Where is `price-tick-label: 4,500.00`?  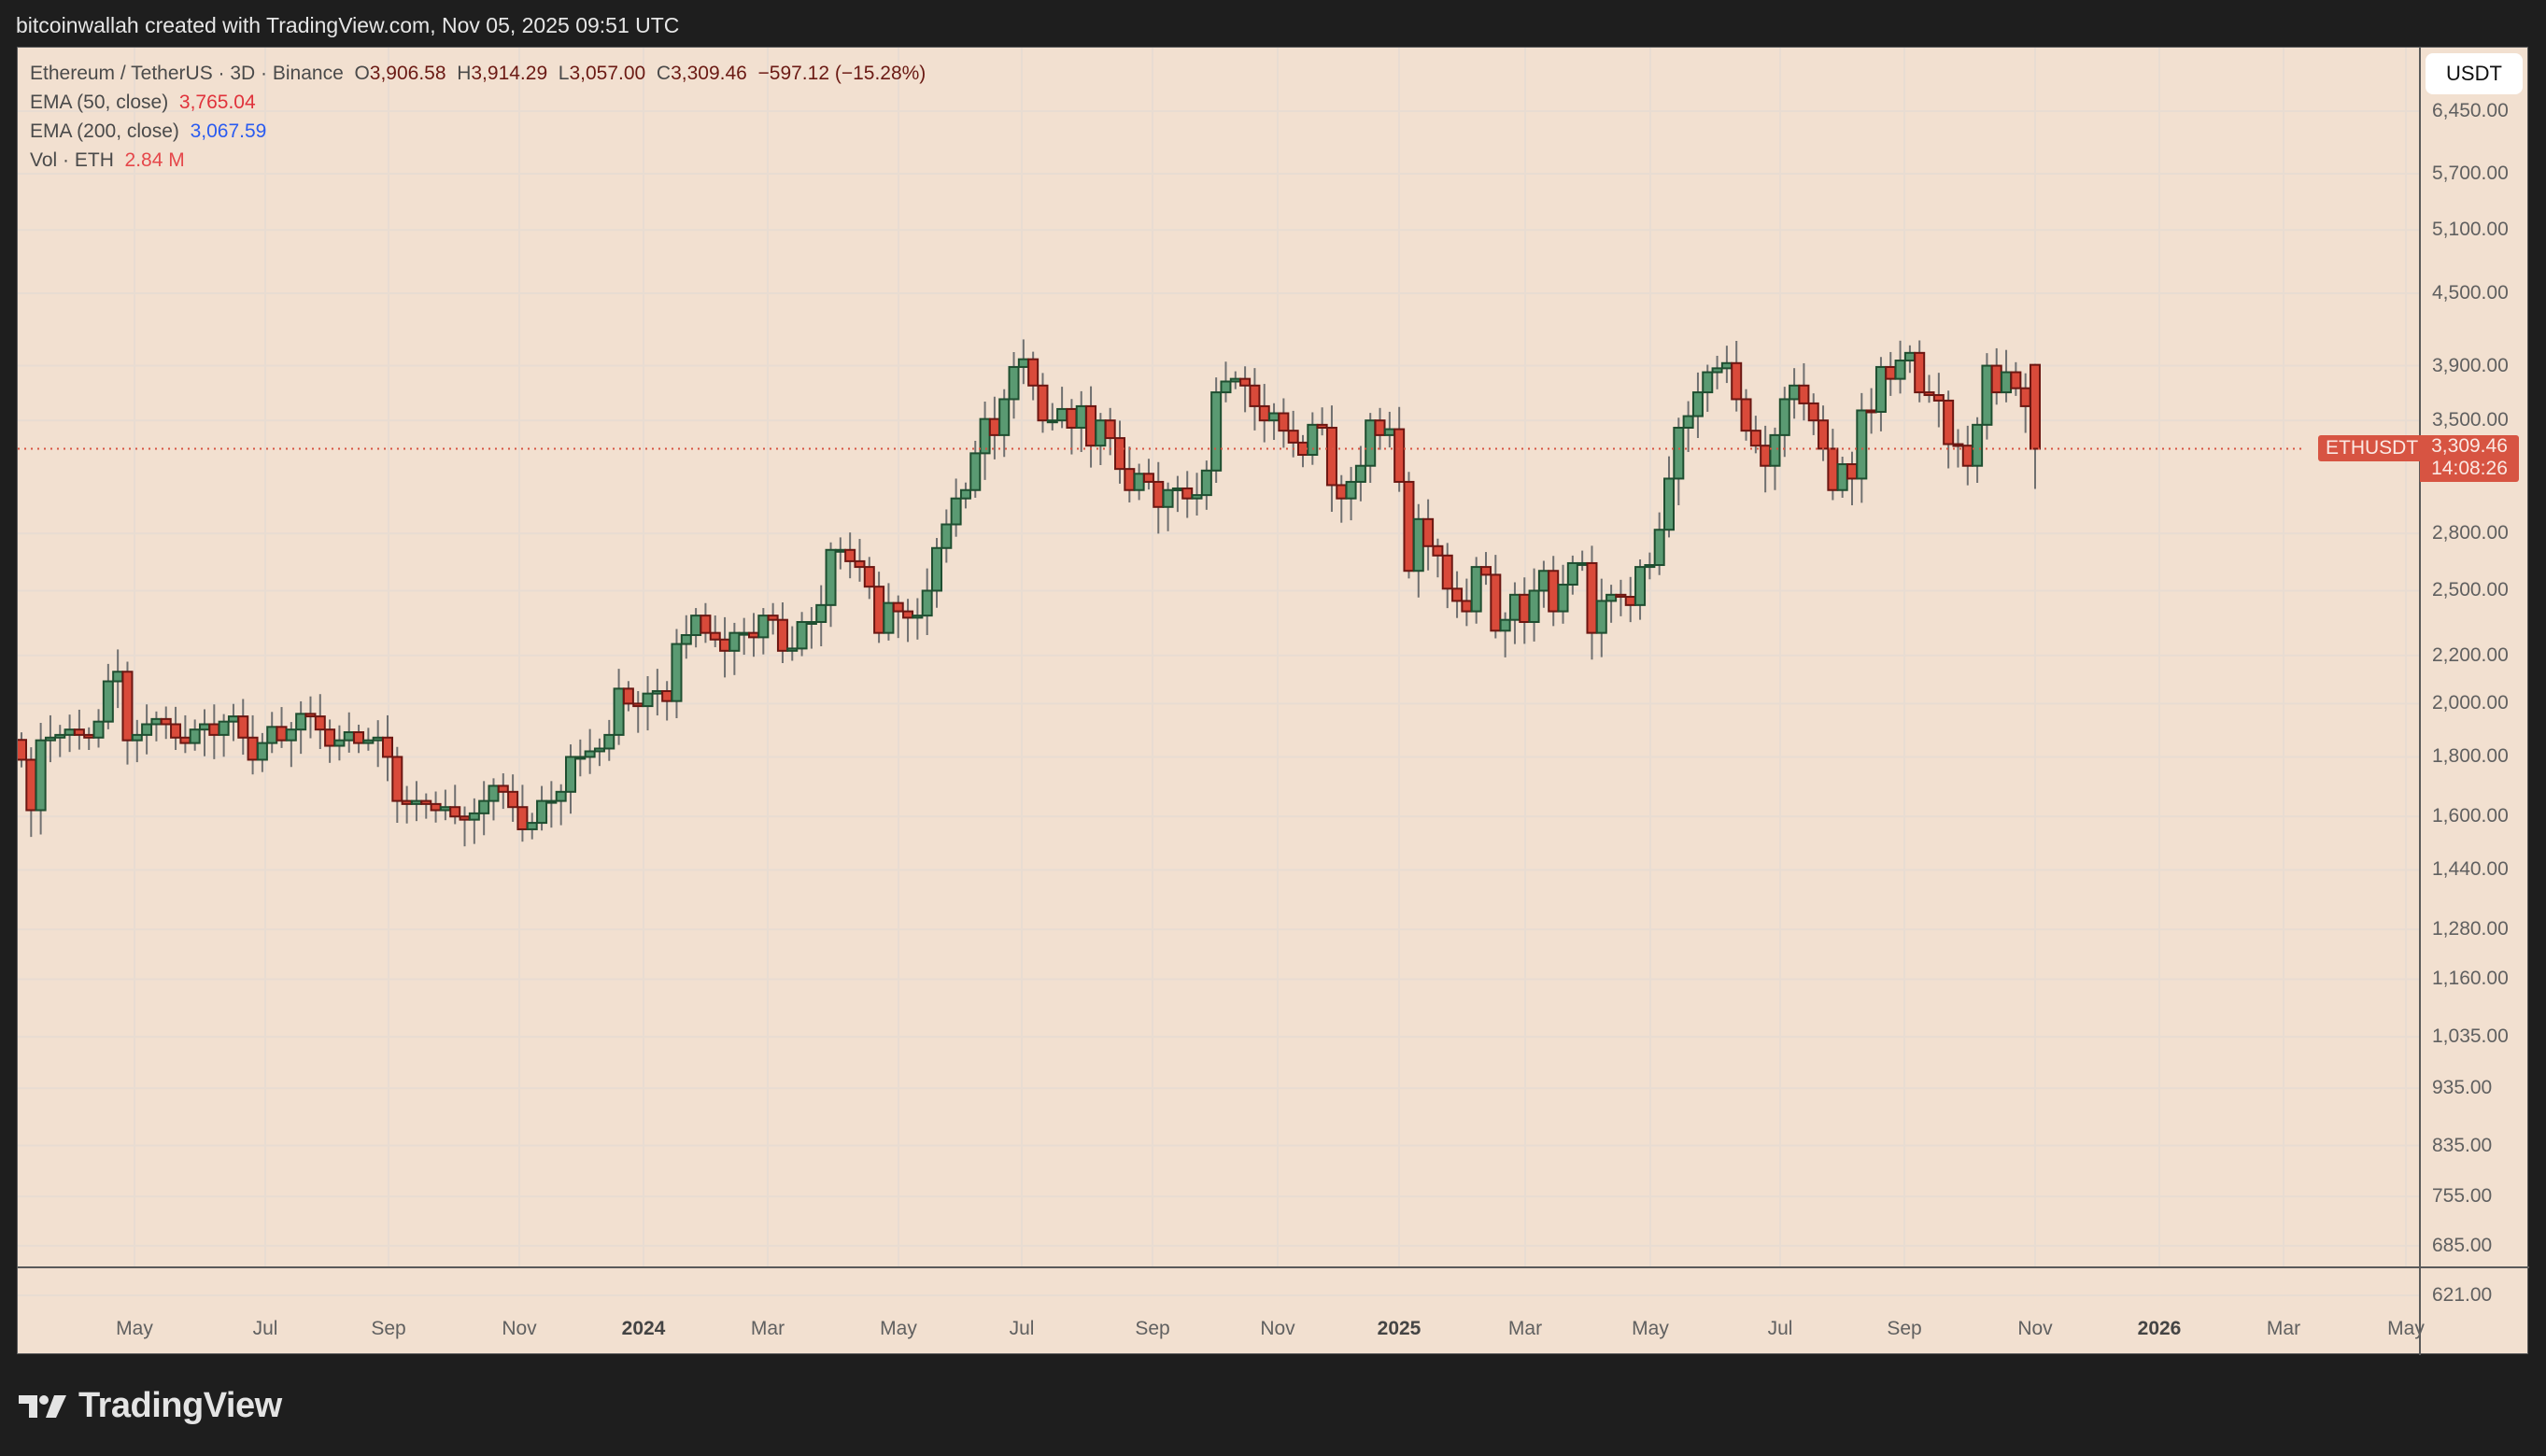 price-tick-label: 4,500.00 is located at coordinates (2470, 293).